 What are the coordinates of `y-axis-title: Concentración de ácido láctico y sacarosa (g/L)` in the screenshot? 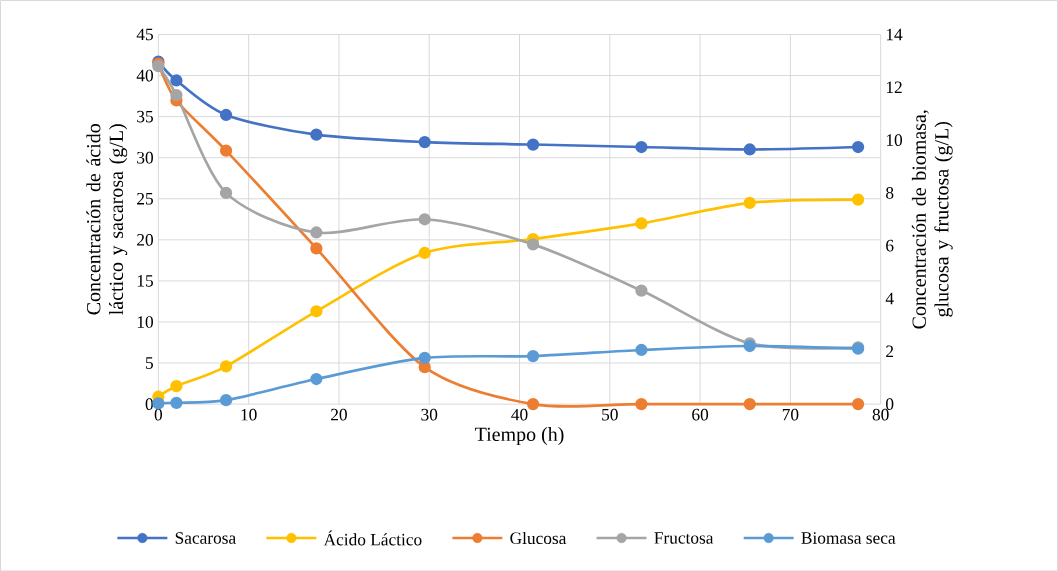 It's located at (107, 219).